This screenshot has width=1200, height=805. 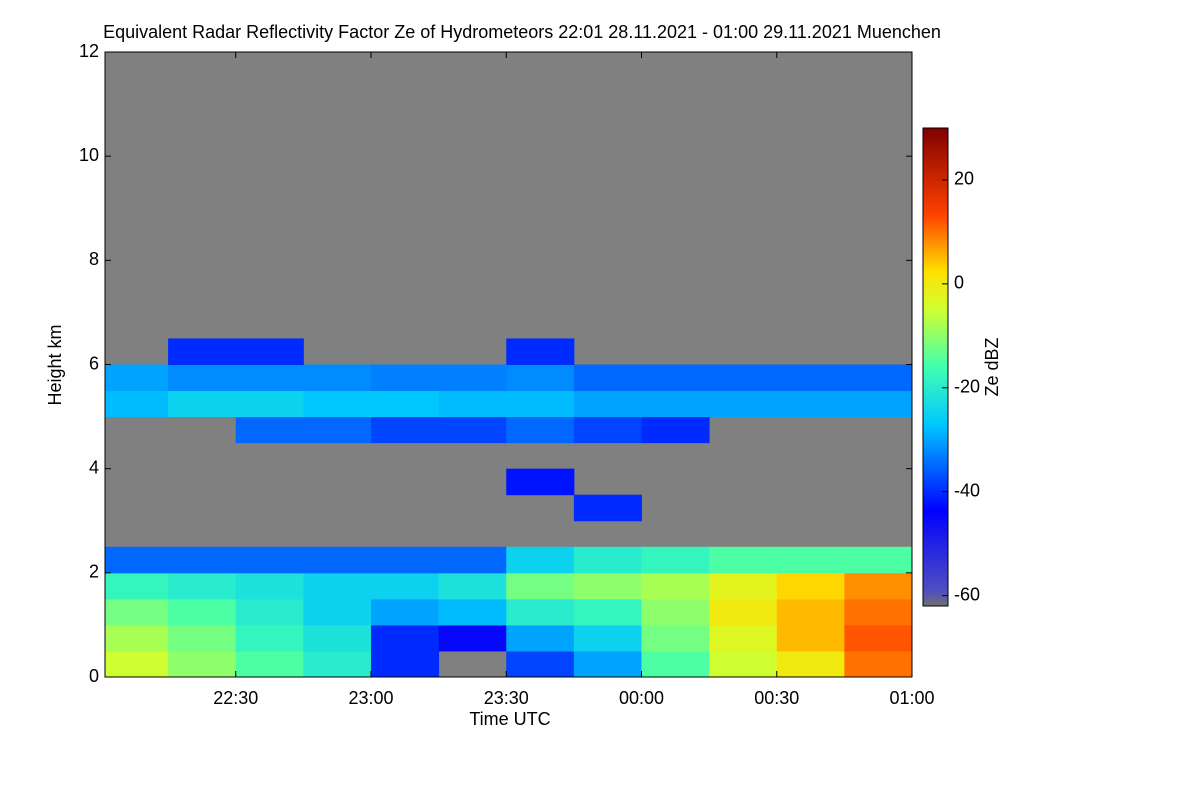 I want to click on x-tick-label: 00:30, so click(x=776, y=698).